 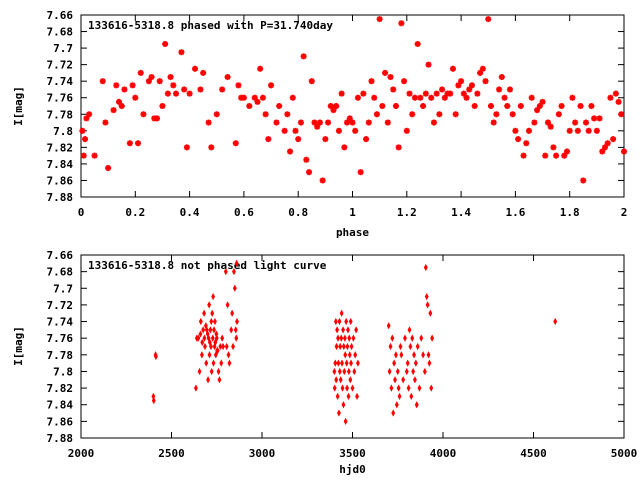 What do you see at coordinates (210, 25) in the screenshot?
I see `panel-title: 133616-5318.8 phased with P=31.740day` at bounding box center [210, 25].